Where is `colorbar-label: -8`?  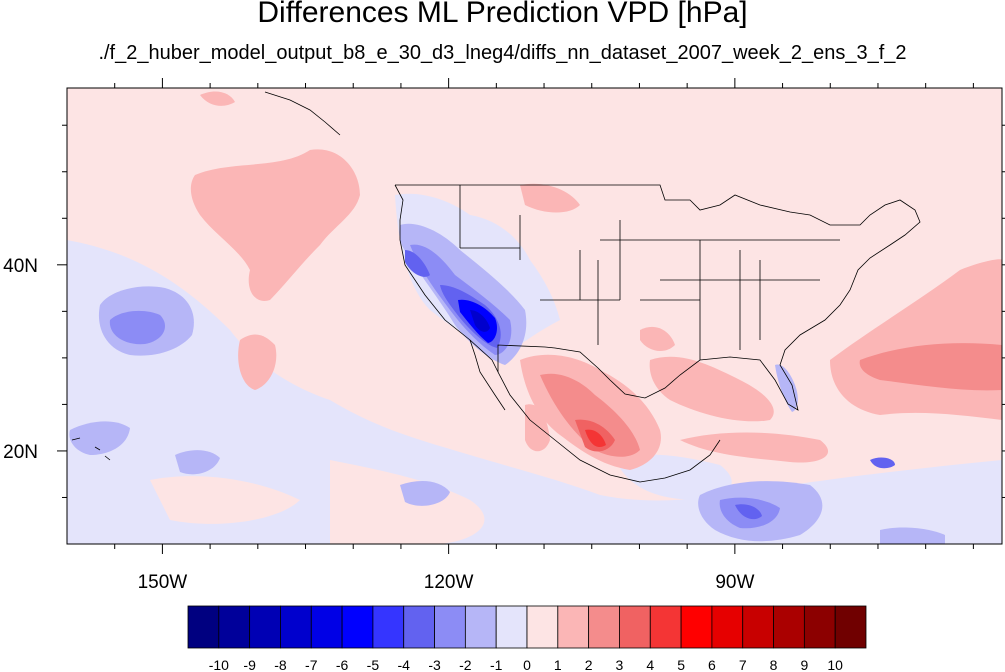
colorbar-label: -8 is located at coordinates (280, 664).